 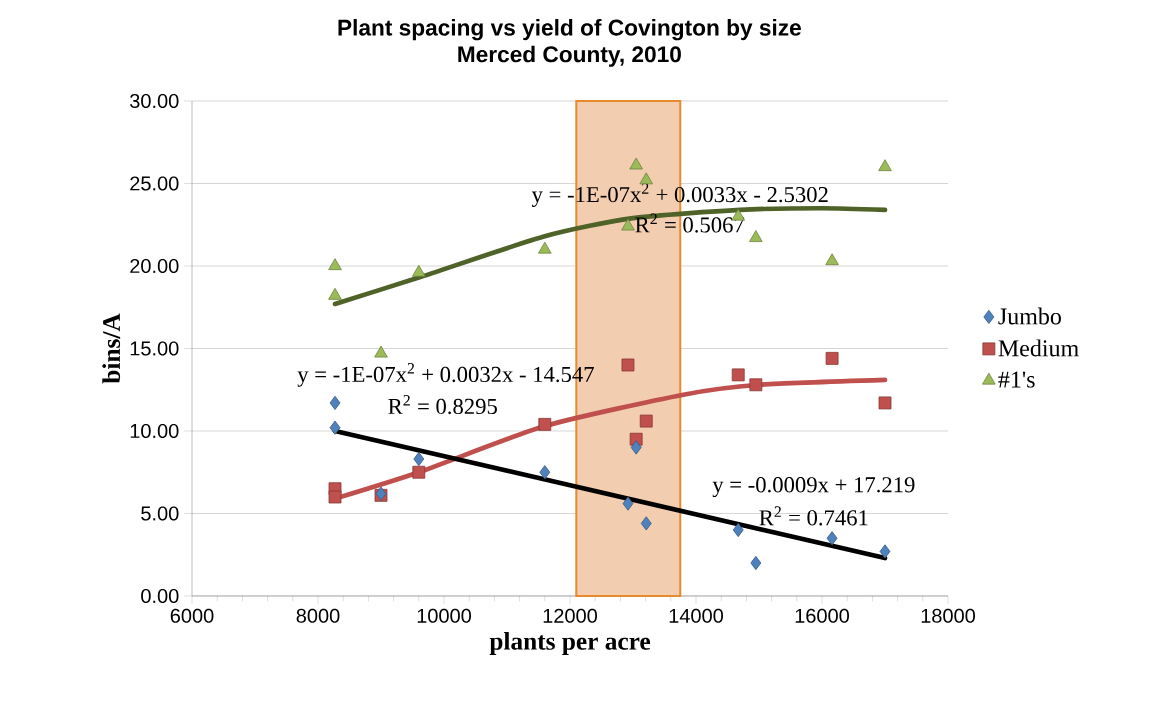 What do you see at coordinates (1016, 379) in the screenshot?
I see `legend-label: #1's` at bounding box center [1016, 379].